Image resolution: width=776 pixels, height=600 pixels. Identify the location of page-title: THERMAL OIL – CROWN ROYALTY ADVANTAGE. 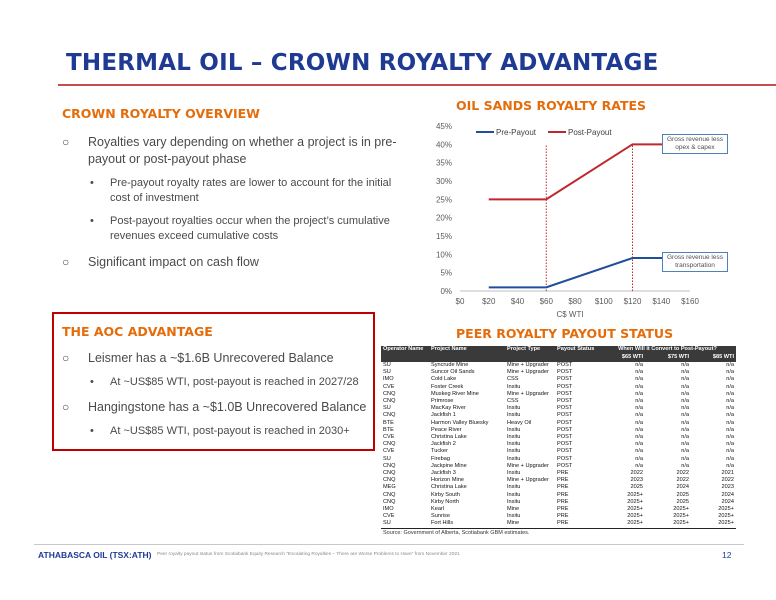
(362, 63).